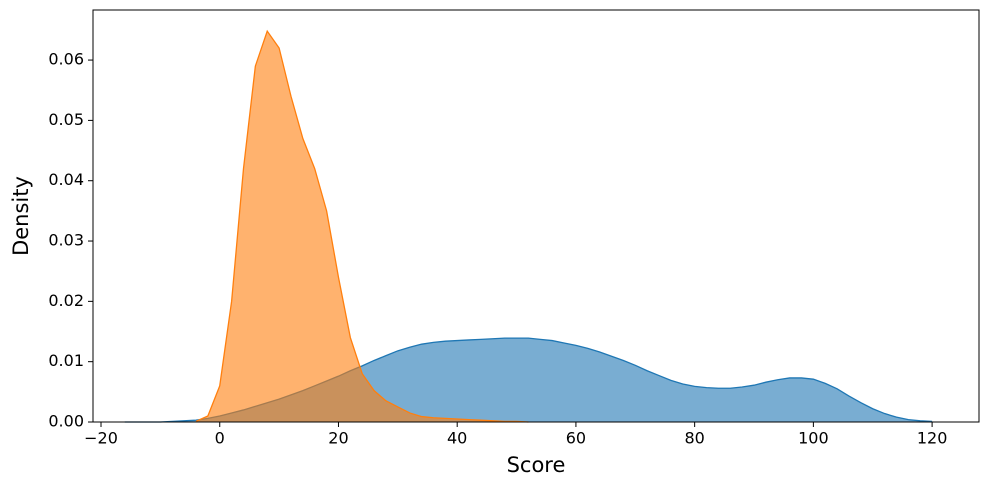 This screenshot has width=989, height=490. Describe the element at coordinates (536, 465) in the screenshot. I see `x-axis-title: Score` at that location.